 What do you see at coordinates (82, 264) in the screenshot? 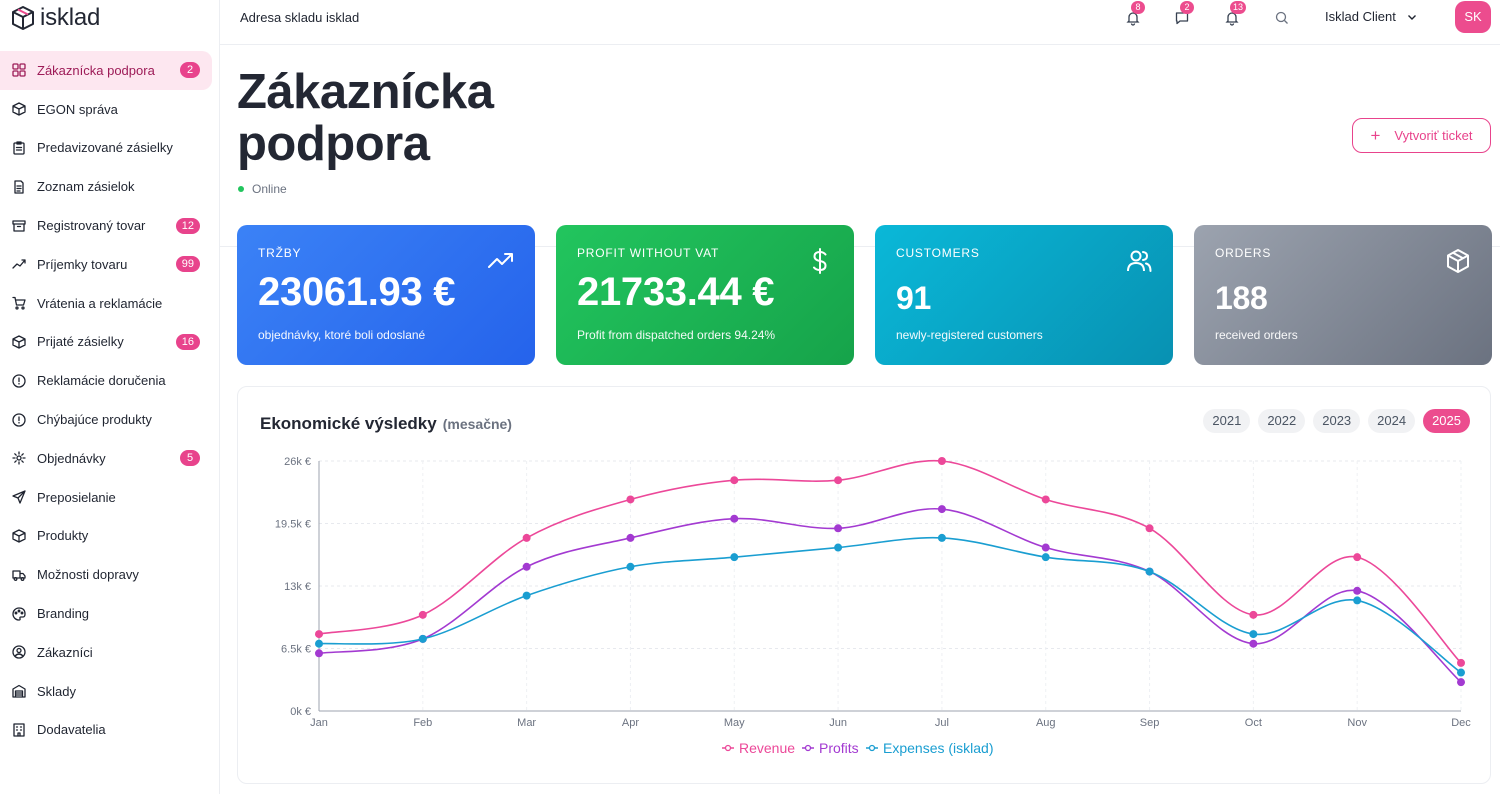
I see `sidebar-item-label: Príjemky tovaru` at bounding box center [82, 264].